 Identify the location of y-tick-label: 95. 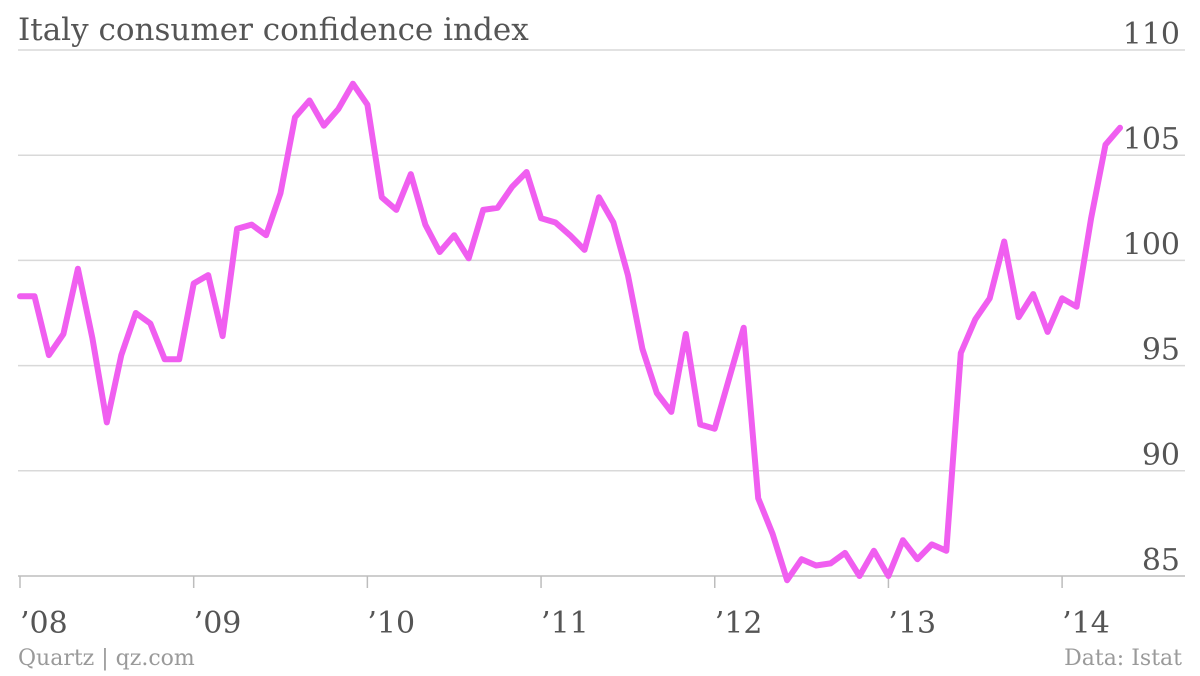
(1161, 350).